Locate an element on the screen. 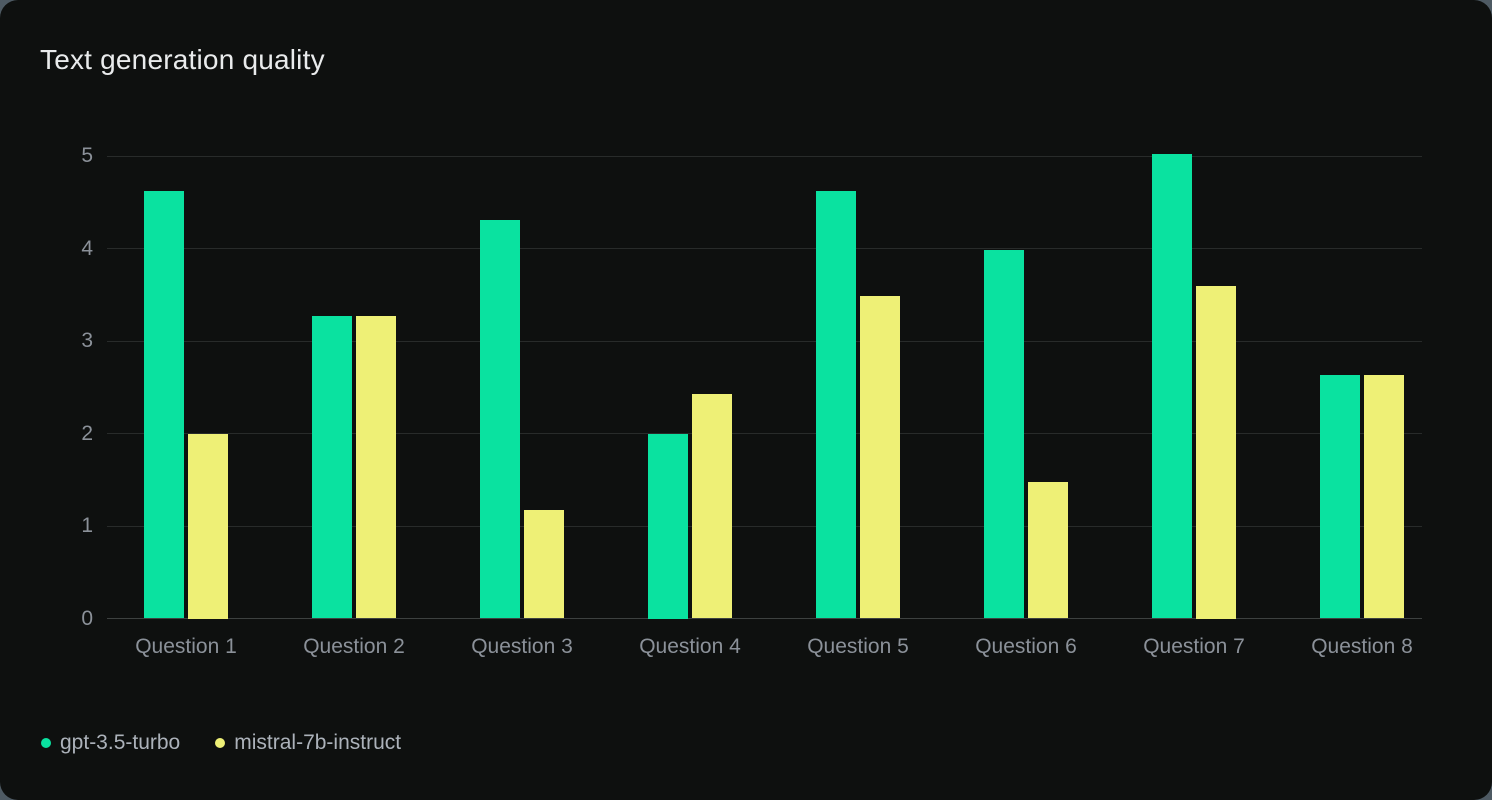  bar-gpt-3.5-turbo-q3 is located at coordinates (500, 419).